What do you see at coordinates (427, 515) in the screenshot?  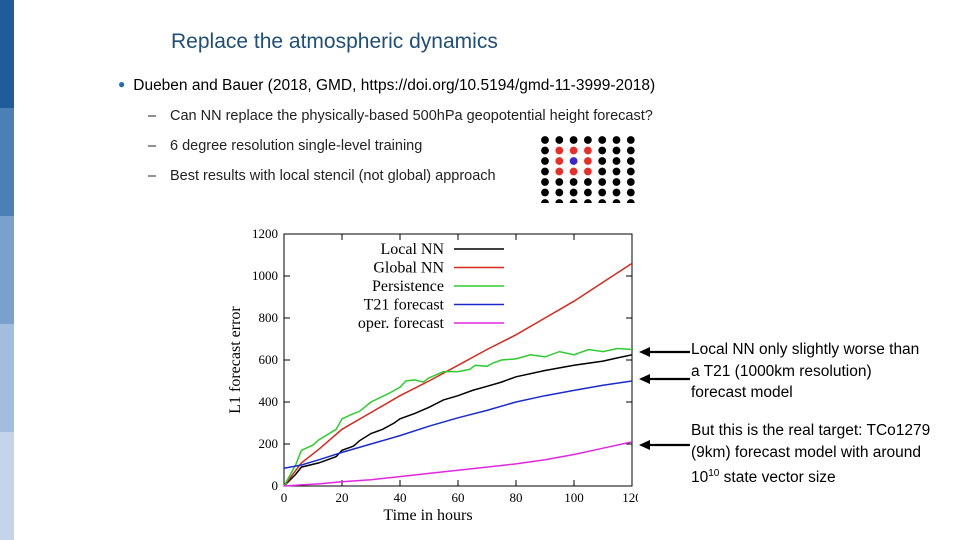 I see `x-axis-label: Time in hours` at bounding box center [427, 515].